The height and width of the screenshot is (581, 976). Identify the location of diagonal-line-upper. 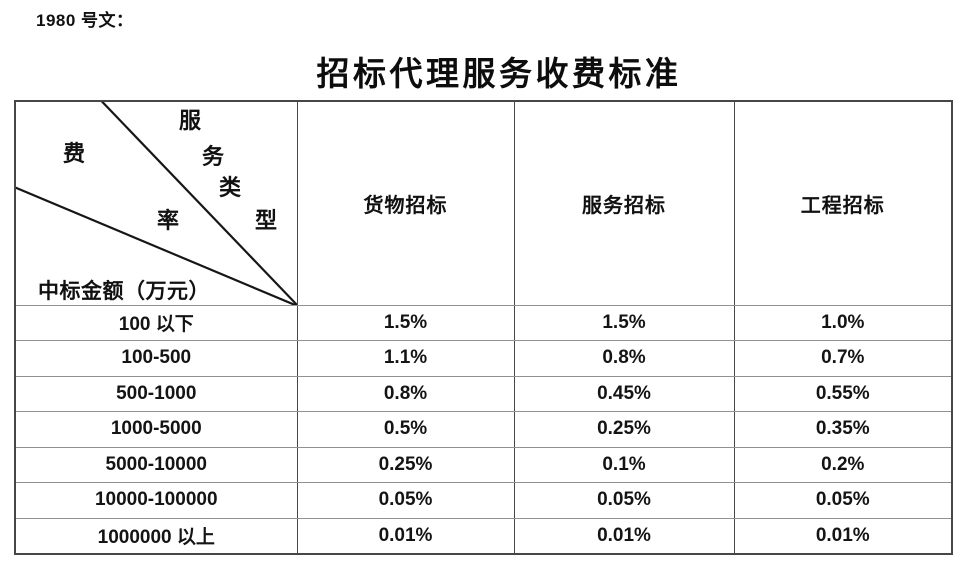
(198, 203).